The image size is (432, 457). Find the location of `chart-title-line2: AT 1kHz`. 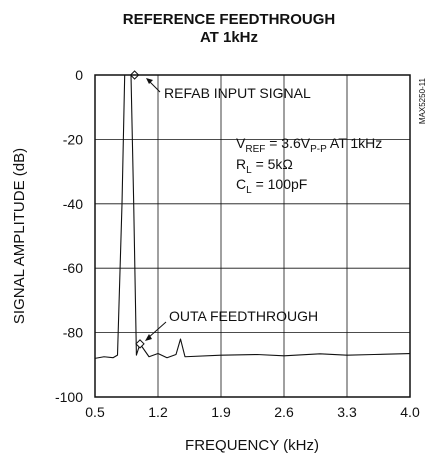

chart-title-line2: AT 1kHz is located at coordinates (229, 37).